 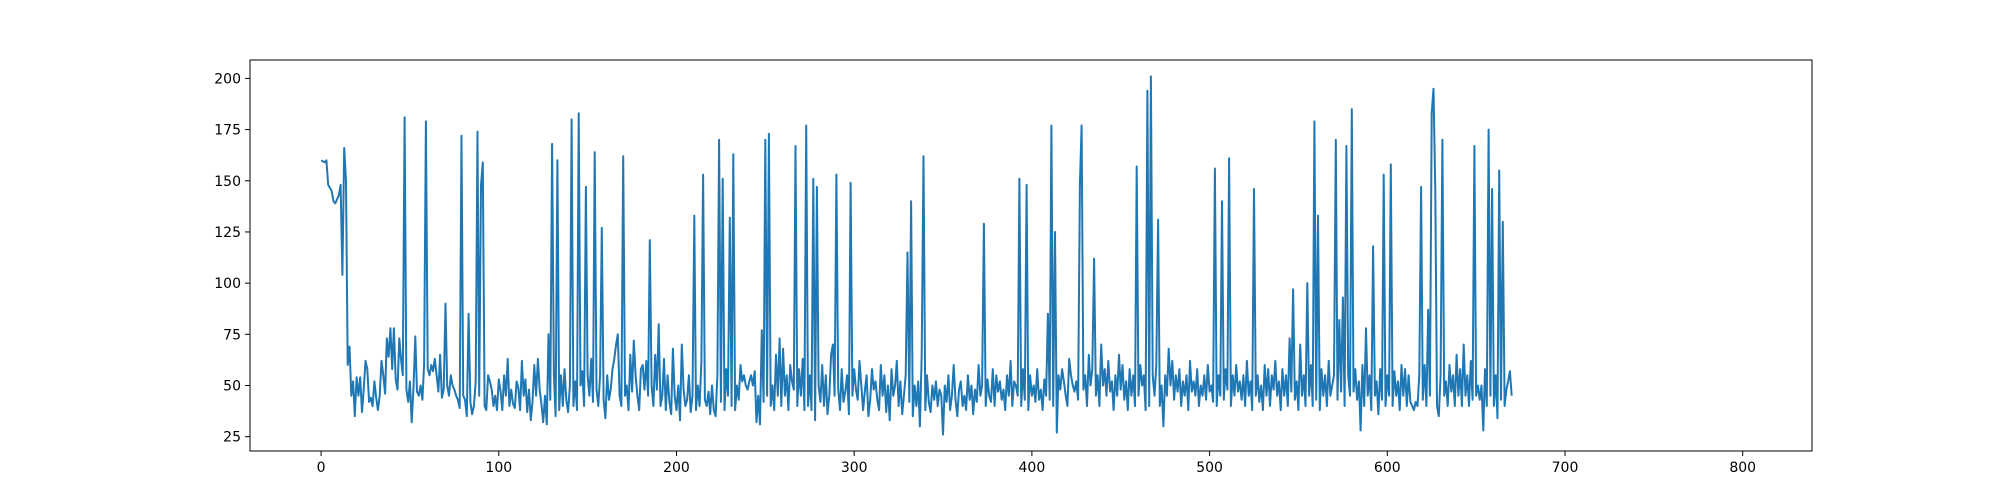 I want to click on x-tick-label: 200, so click(x=676, y=468).